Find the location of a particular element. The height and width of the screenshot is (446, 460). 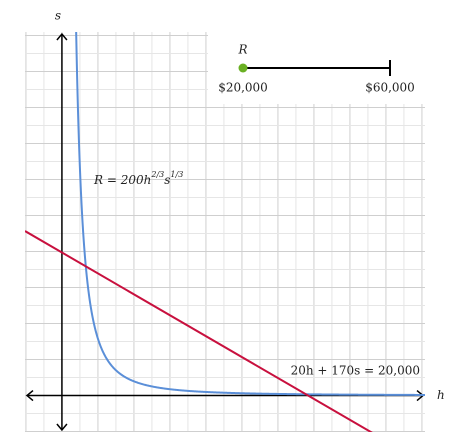

label-part: 2/3 is located at coordinates (157, 174).